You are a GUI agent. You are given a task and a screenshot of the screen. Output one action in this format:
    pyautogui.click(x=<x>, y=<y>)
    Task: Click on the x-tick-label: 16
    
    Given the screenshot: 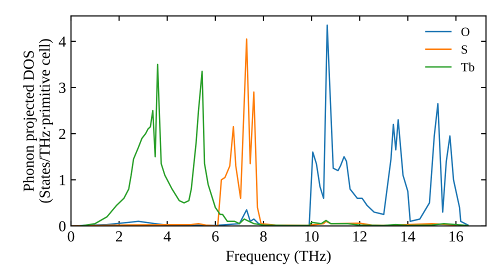 What is the action you would take?
    pyautogui.click(x=457, y=236)
    